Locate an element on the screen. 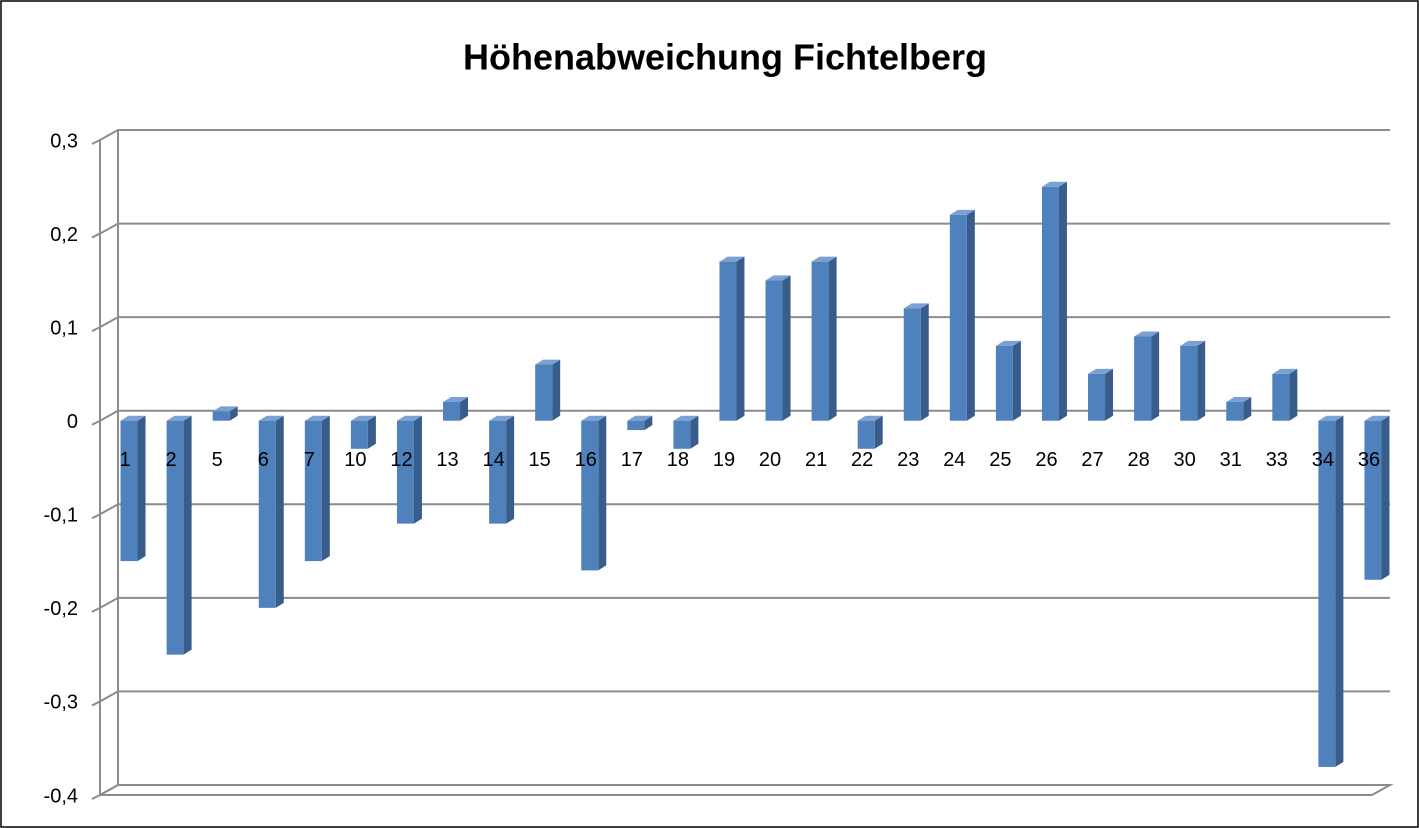 This screenshot has height=828, width=1419. x-tick-label: 15 is located at coordinates (540, 460).